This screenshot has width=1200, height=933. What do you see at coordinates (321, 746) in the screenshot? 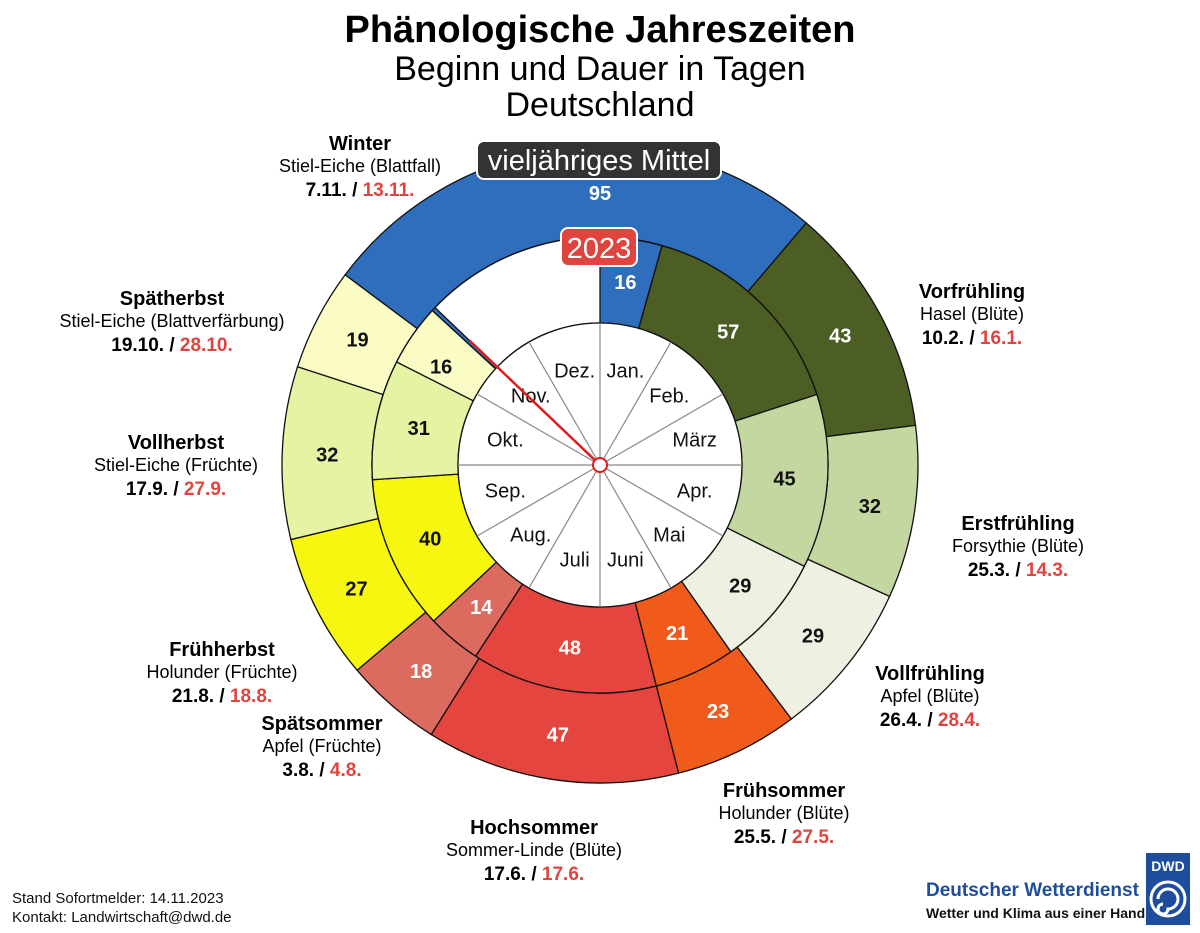
I see `season-plant: Apfel (Früchte)` at bounding box center [321, 746].